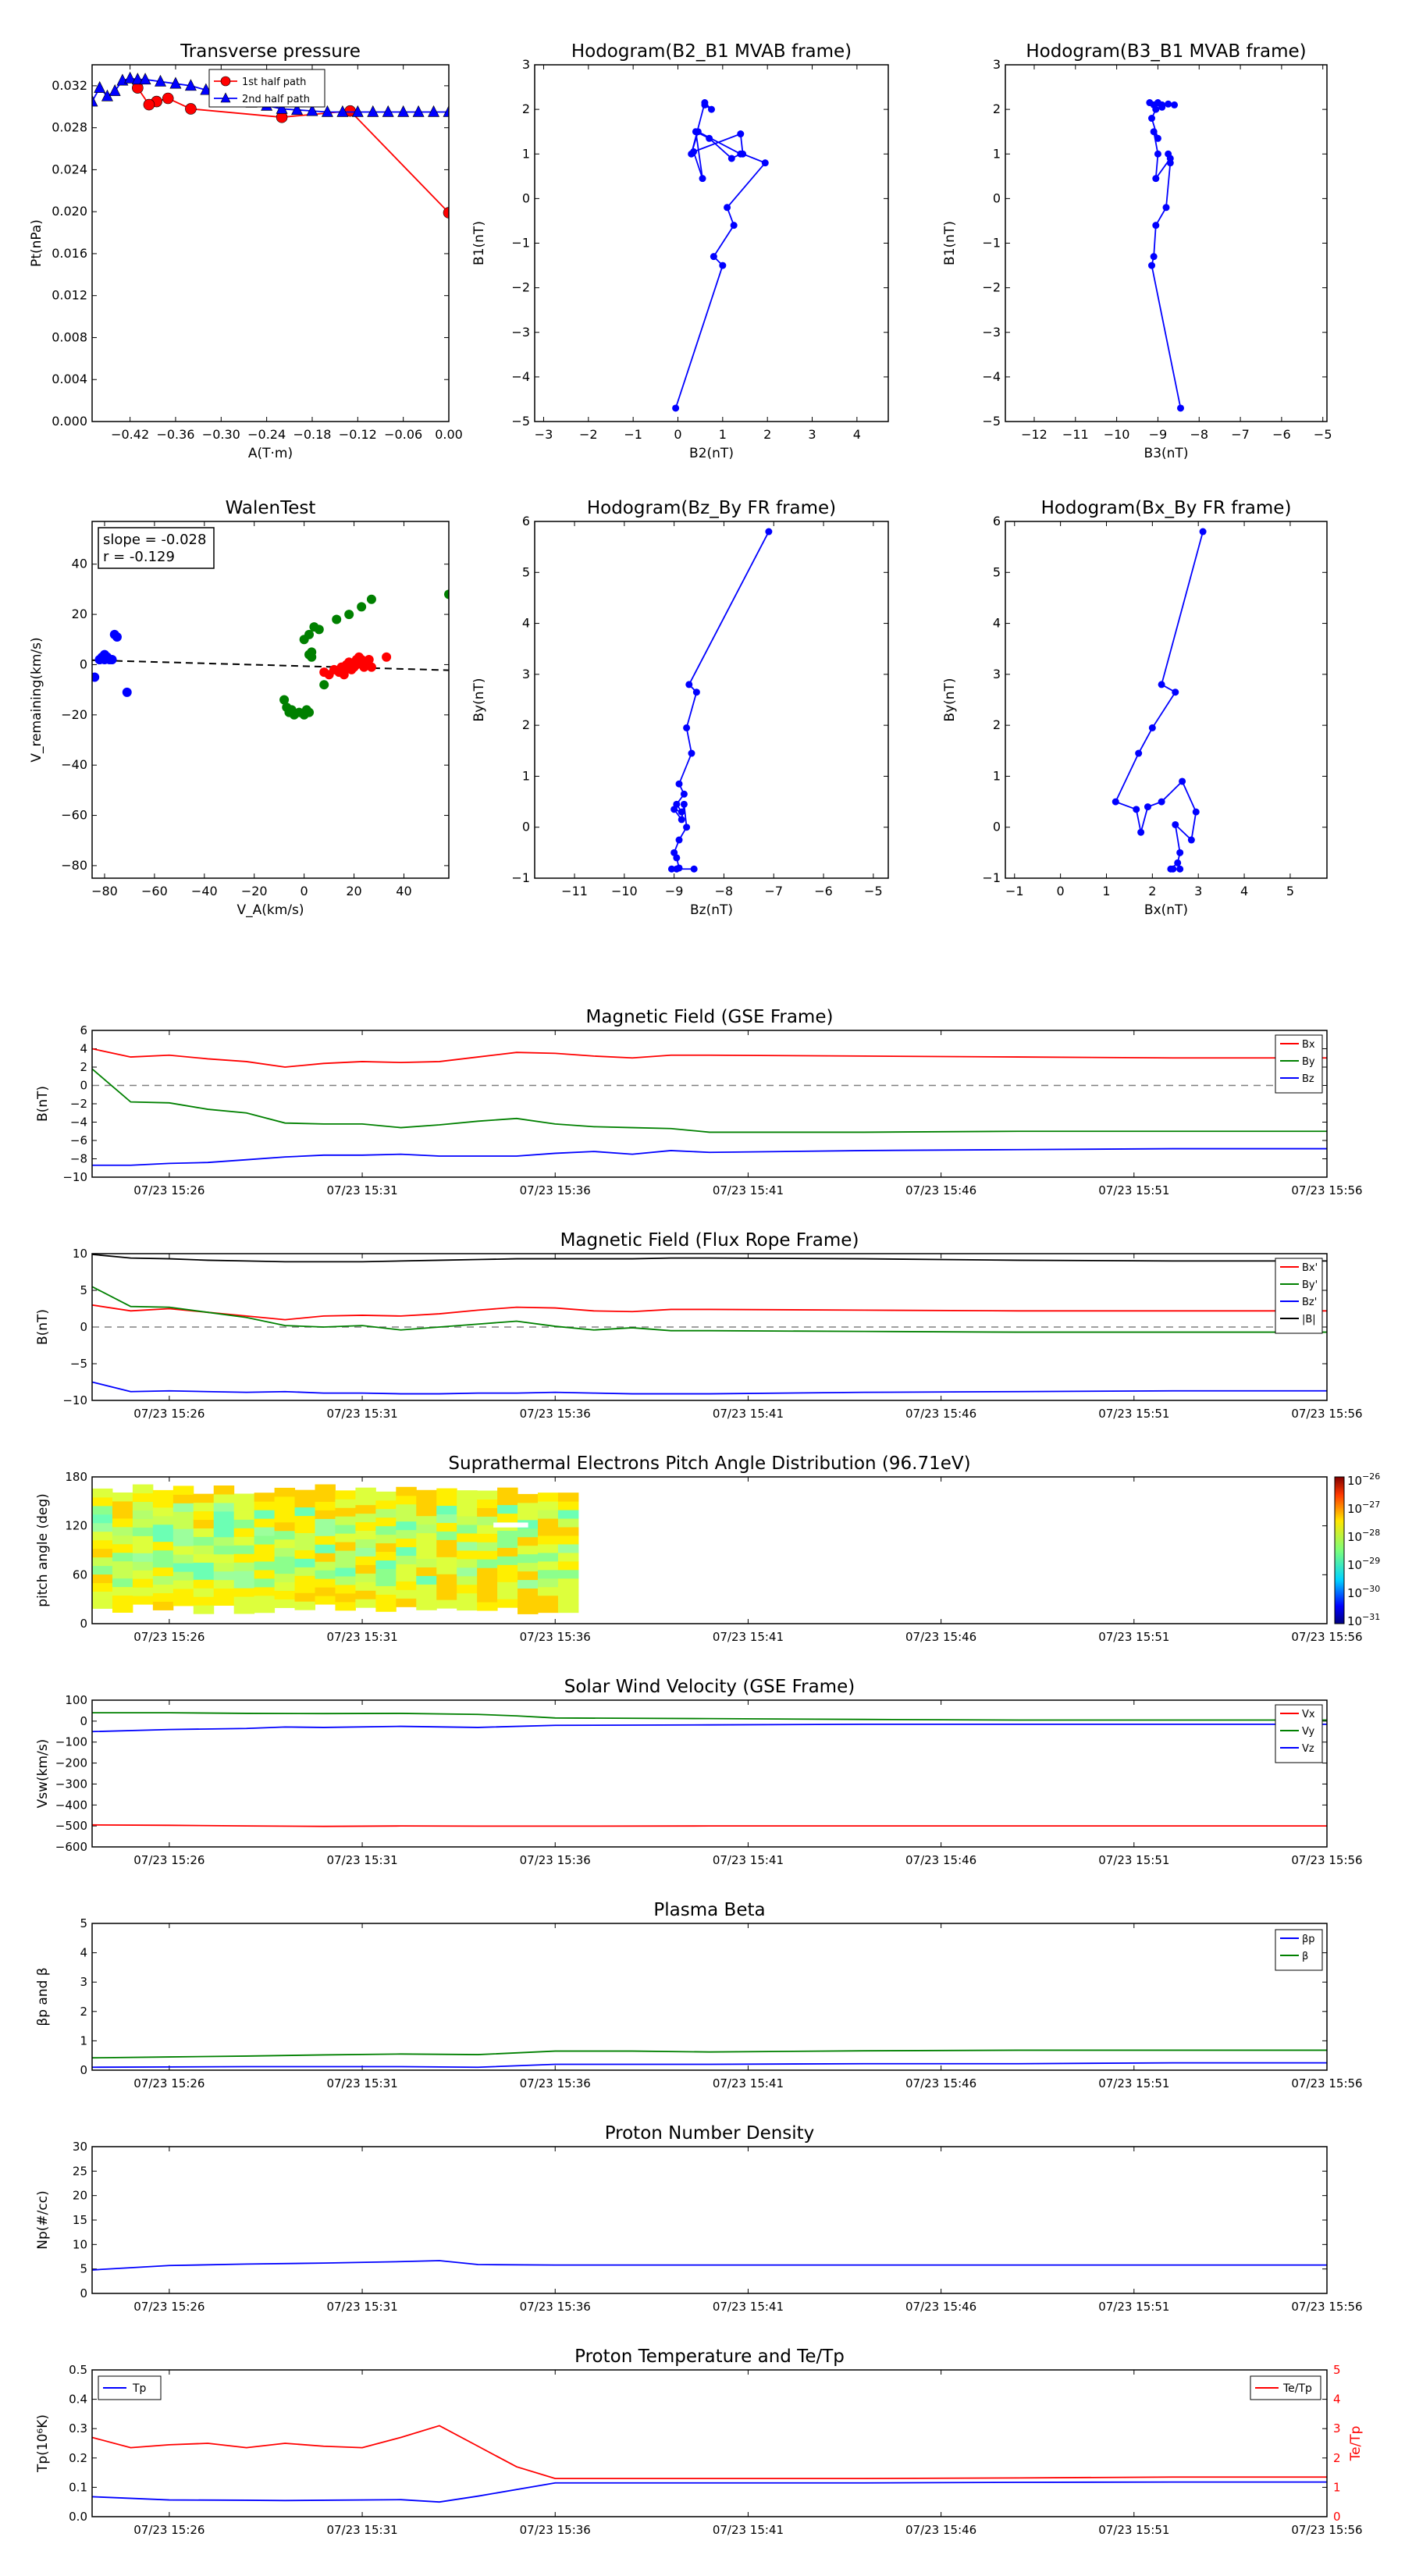 The image size is (1405, 2576). I want to click on x-axis-label: B2(nT), so click(712, 454).